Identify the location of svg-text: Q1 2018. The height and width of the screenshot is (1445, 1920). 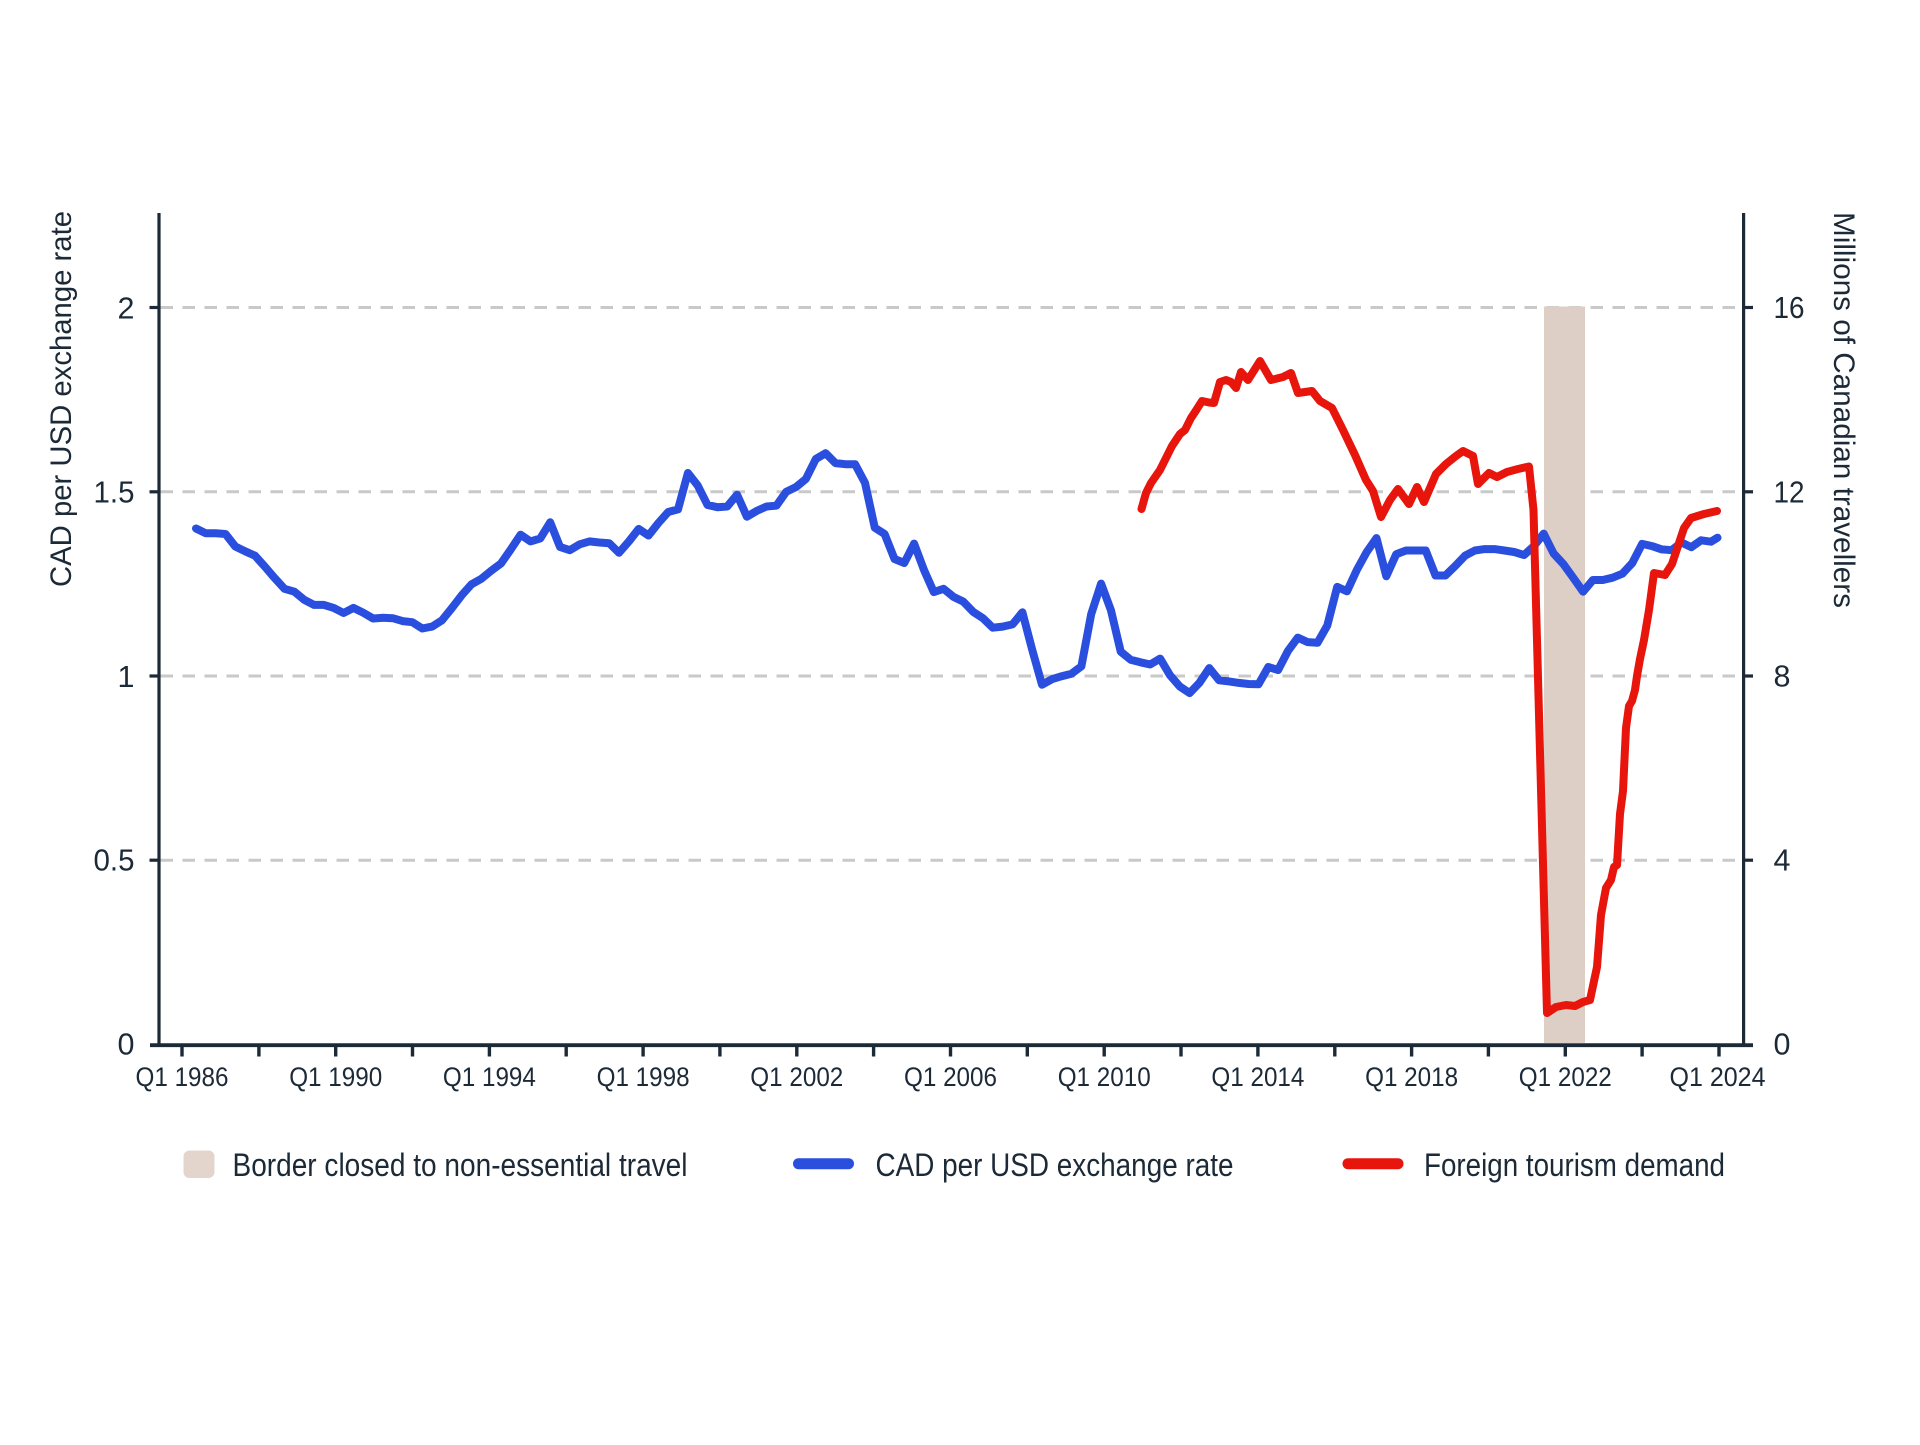
(1411, 1077).